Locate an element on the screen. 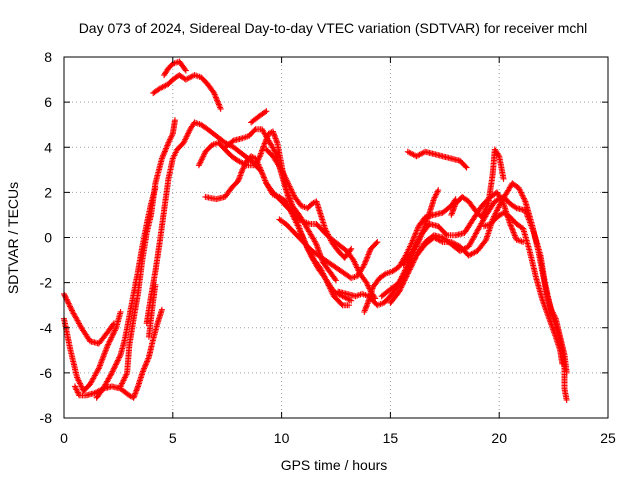 The height and width of the screenshot is (480, 640). y-tick-label: 0 is located at coordinates (48, 238).